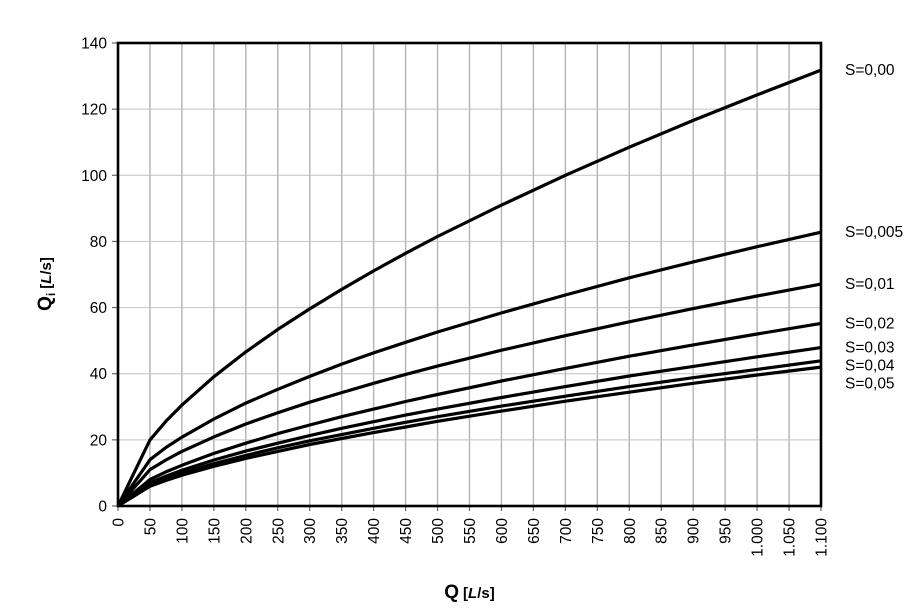 This screenshot has width=920, height=615. Describe the element at coordinates (342, 531) in the screenshot. I see `x-tick-label: 350` at that location.